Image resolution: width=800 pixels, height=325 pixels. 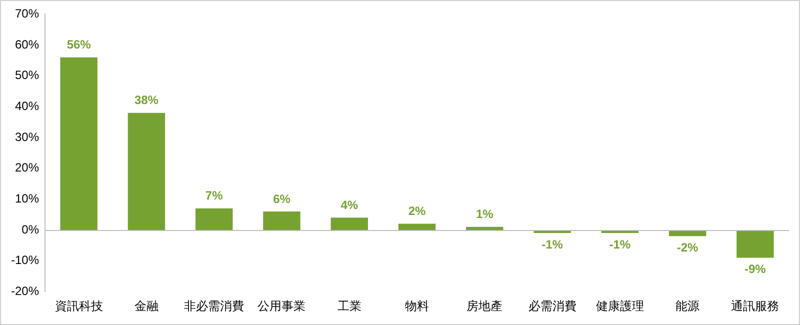 What do you see at coordinates (282, 305) in the screenshot?
I see `x-tick-label: 公用事業` at bounding box center [282, 305].